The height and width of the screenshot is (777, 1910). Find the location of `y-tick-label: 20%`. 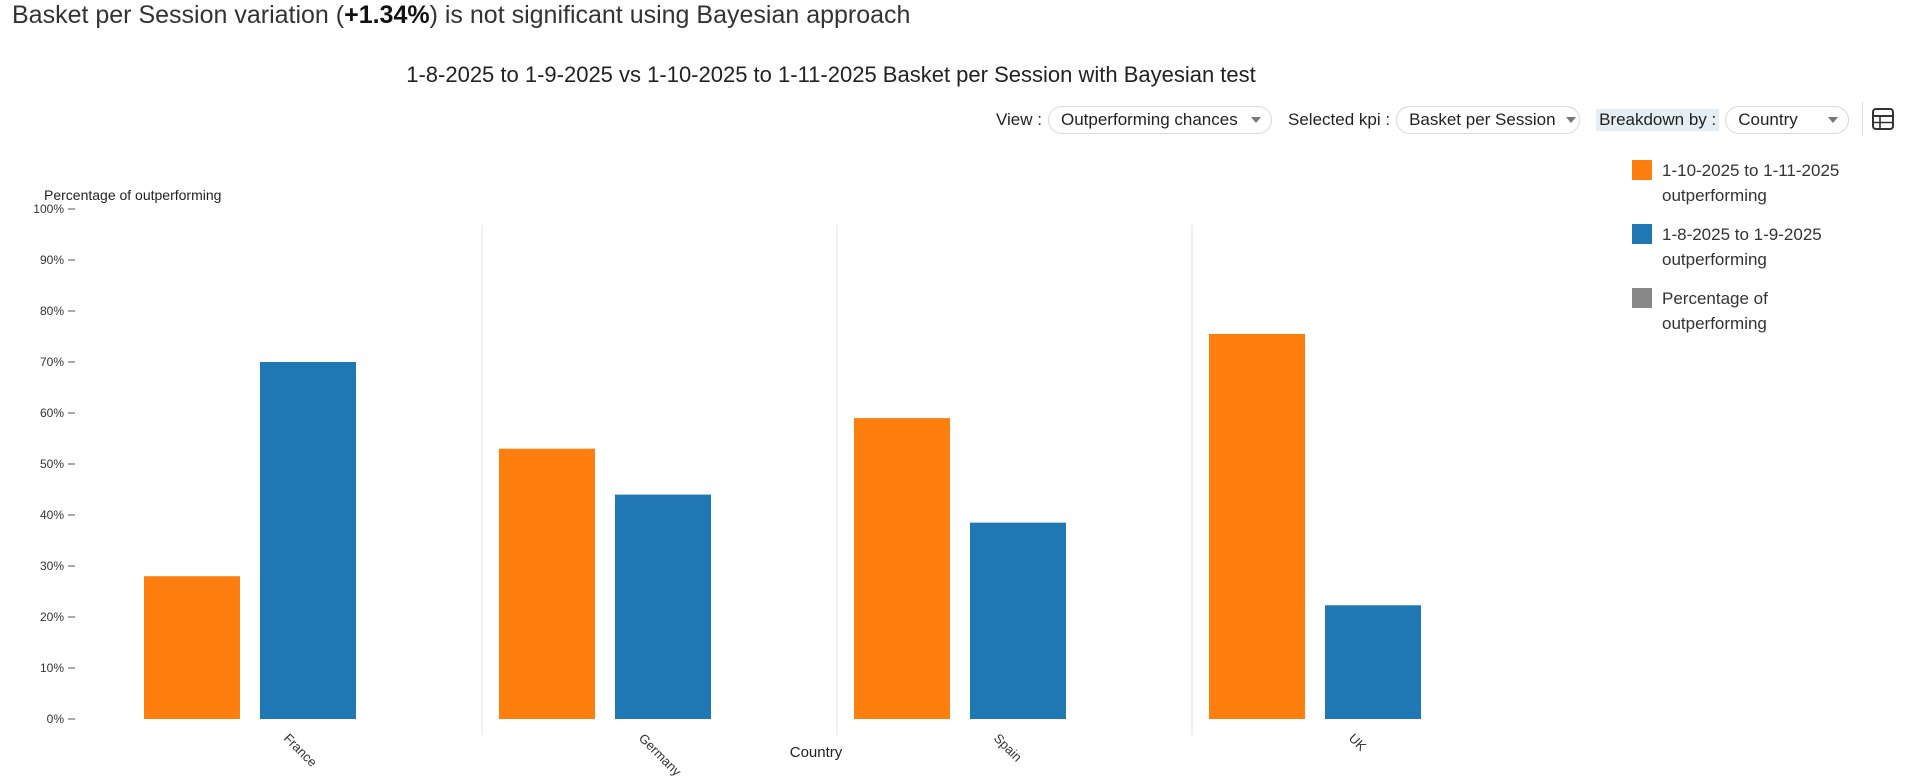

y-tick-label: 20% is located at coordinates (52, 617).